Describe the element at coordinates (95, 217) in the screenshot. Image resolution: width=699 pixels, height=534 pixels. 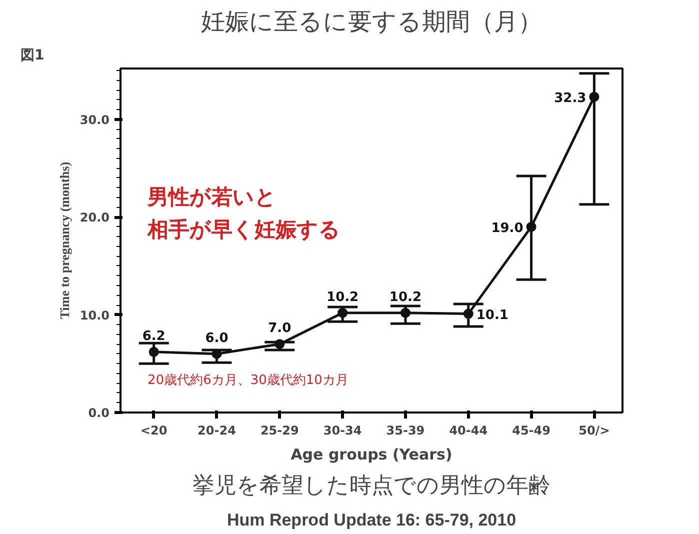
I see `y-tick-label: 20.0` at that location.